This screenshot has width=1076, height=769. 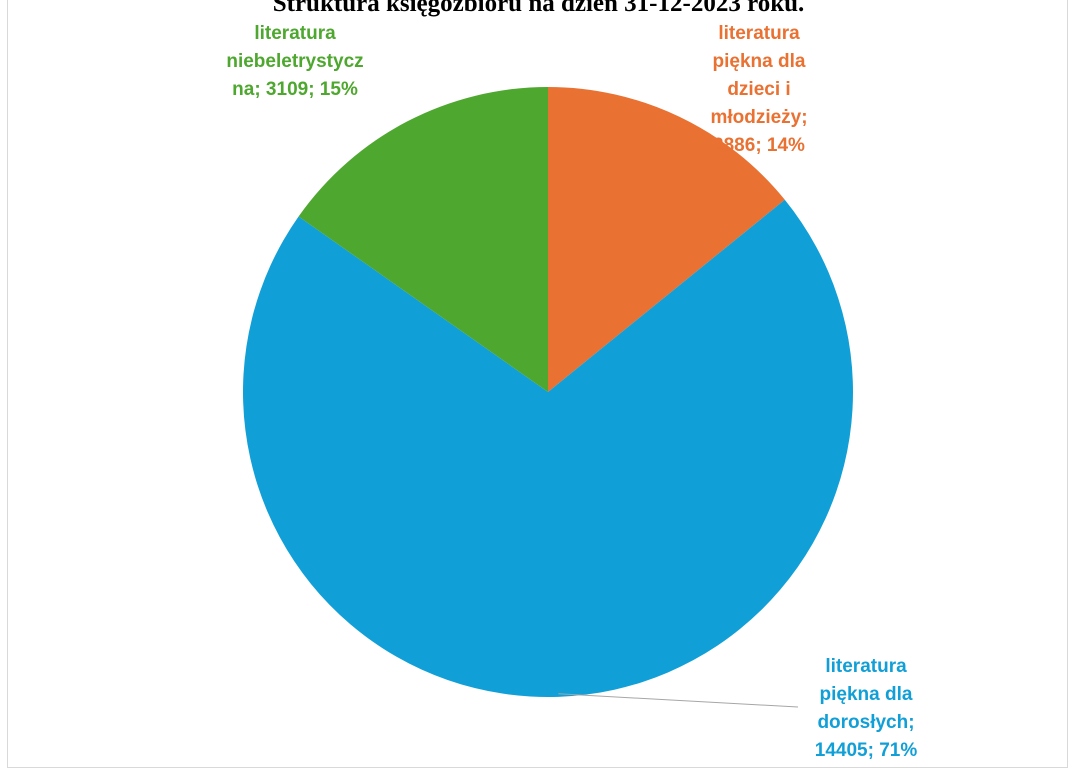 I want to click on data-label-line: młodzieży;, so click(x=758, y=117).